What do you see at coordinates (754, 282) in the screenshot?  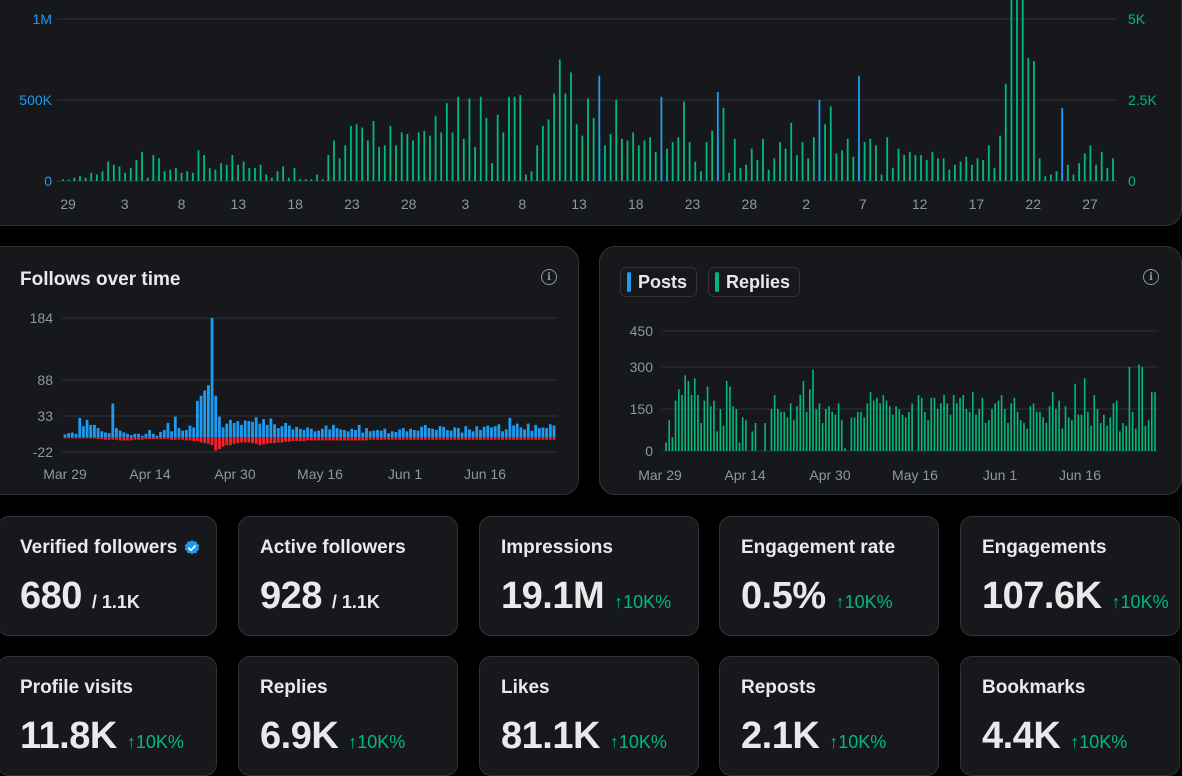 I see `legend-replies: Replies` at bounding box center [754, 282].